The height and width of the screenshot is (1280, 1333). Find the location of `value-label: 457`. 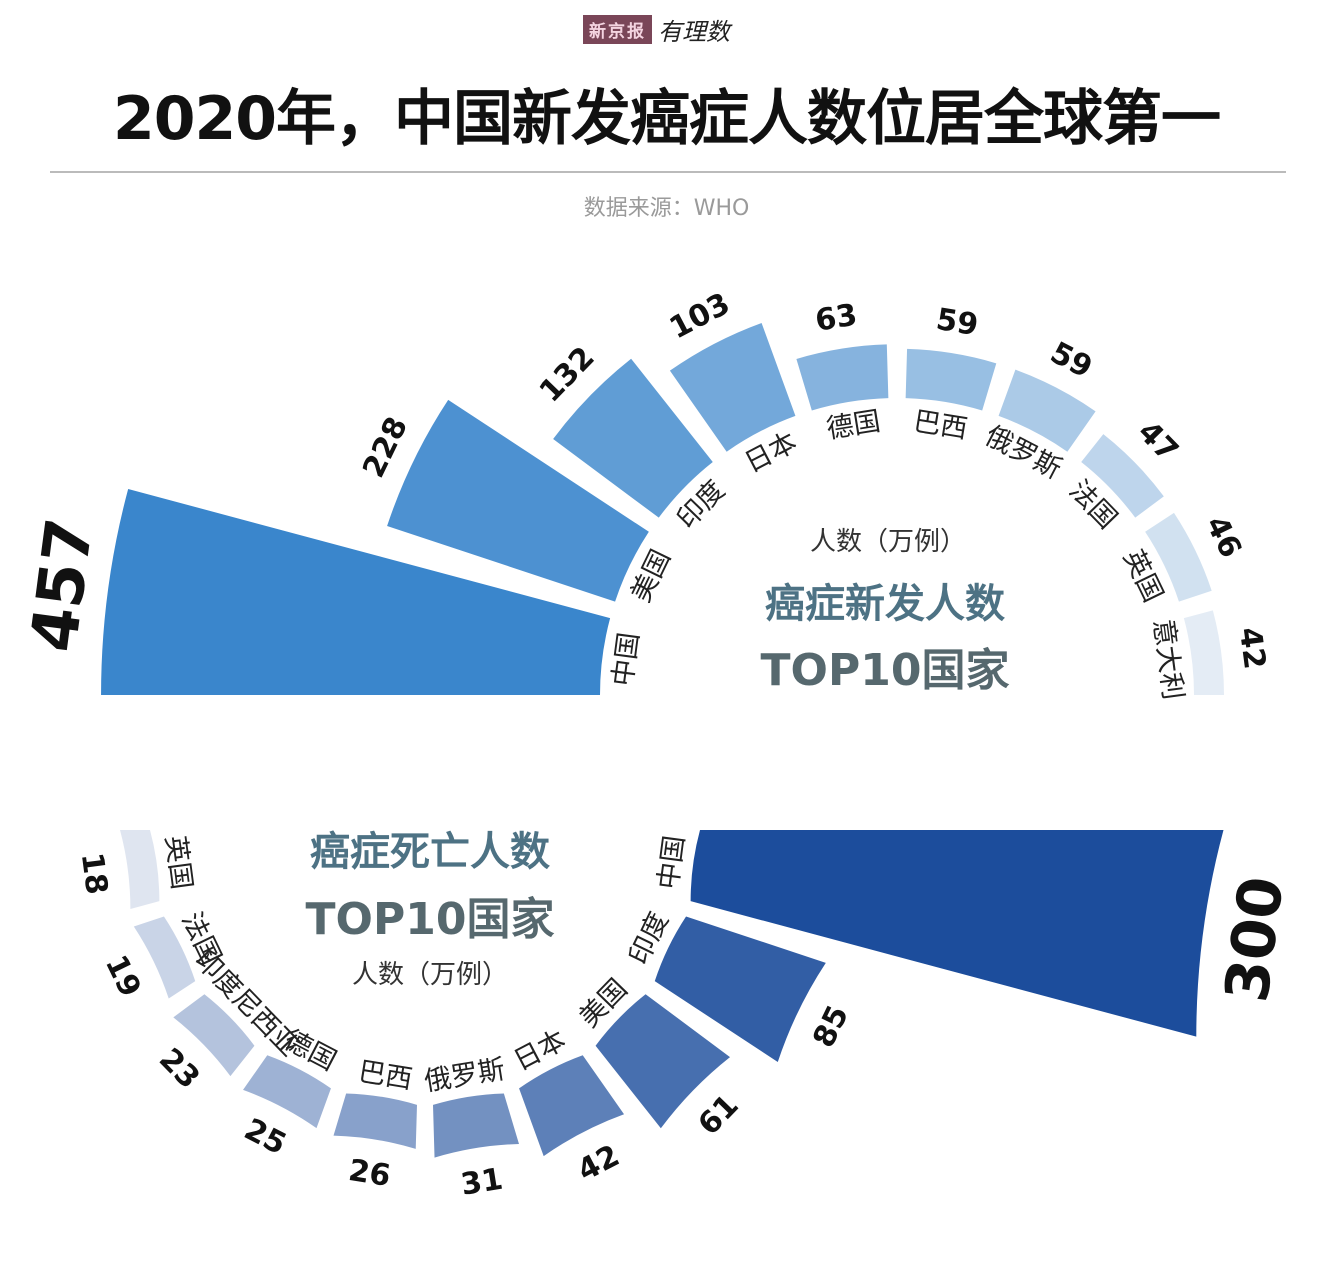

value-label: 457 is located at coordinates (62, 585).